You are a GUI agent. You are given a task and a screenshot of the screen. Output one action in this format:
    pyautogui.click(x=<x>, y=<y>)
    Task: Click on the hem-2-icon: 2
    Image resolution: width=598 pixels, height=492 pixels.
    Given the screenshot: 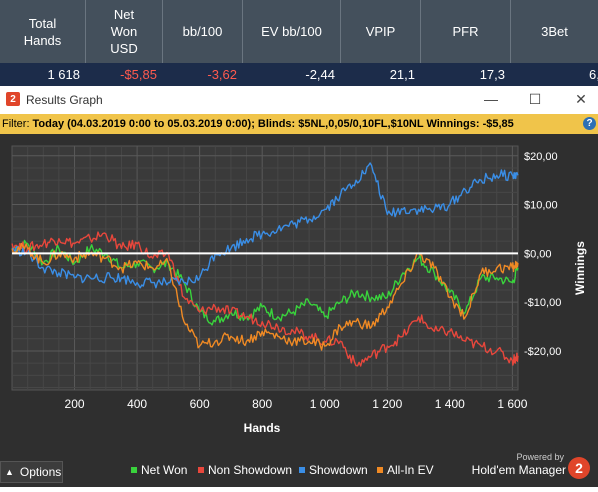 What is the action you would take?
    pyautogui.click(x=13, y=99)
    